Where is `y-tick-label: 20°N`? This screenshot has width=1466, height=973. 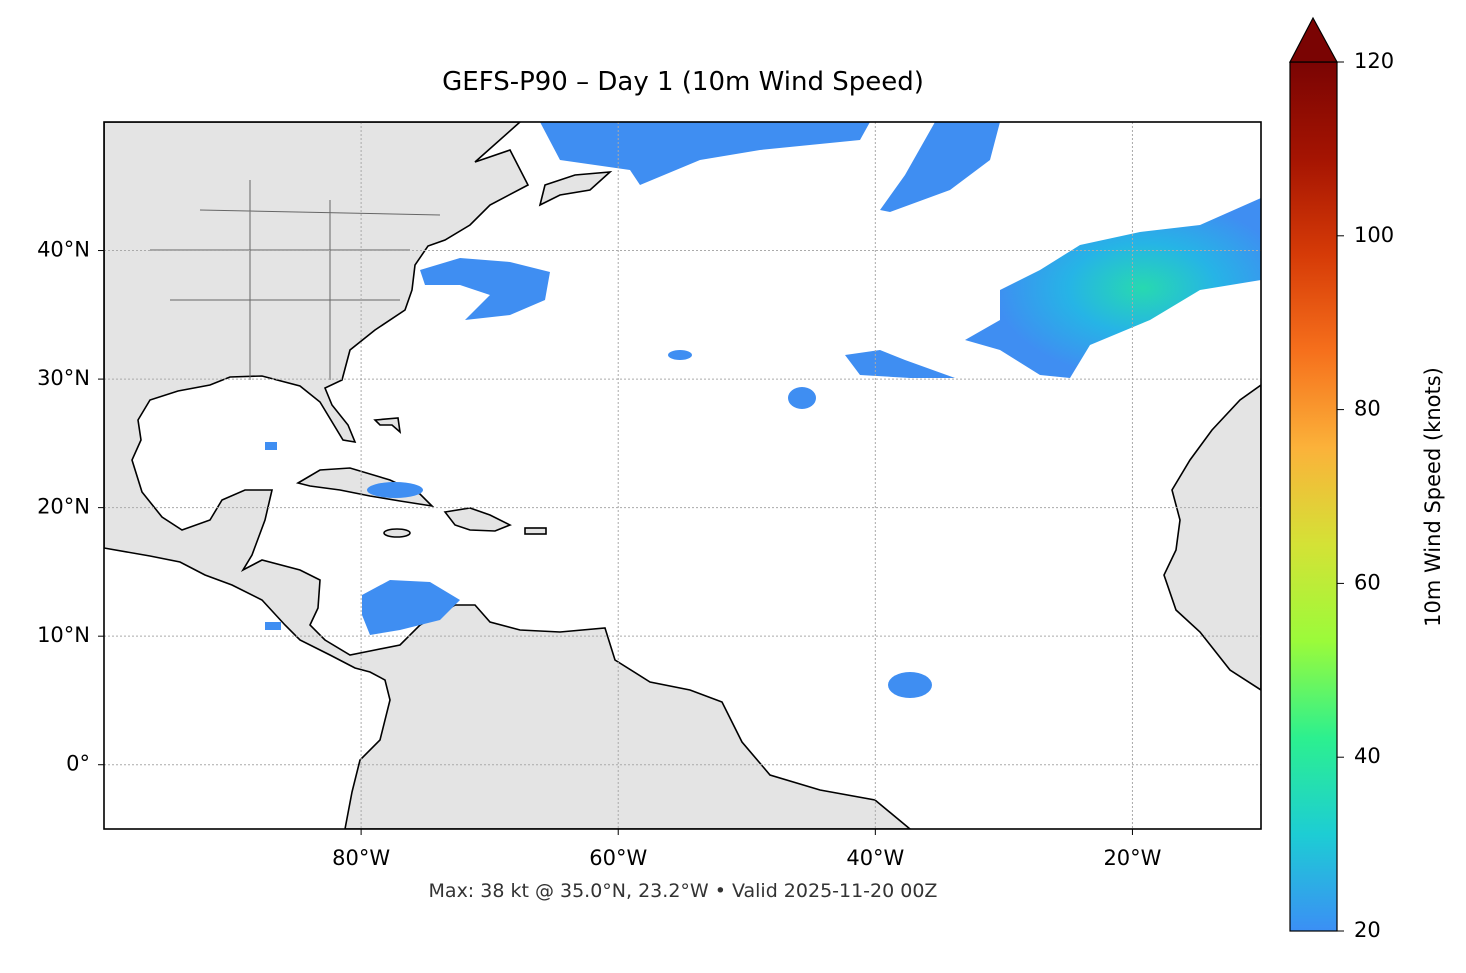 y-tick-label: 20°N is located at coordinates (63, 507).